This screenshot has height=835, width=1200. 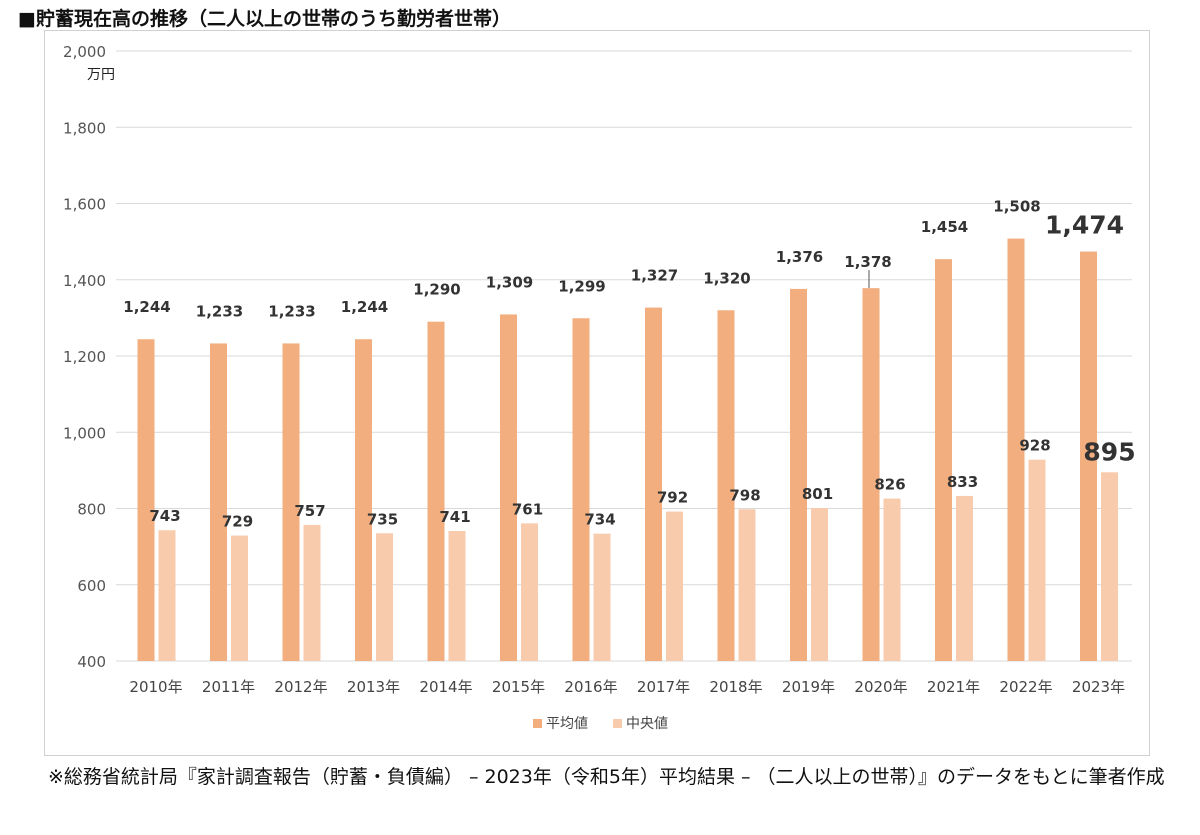 I want to click on data-label-median: 833, so click(x=962, y=482).